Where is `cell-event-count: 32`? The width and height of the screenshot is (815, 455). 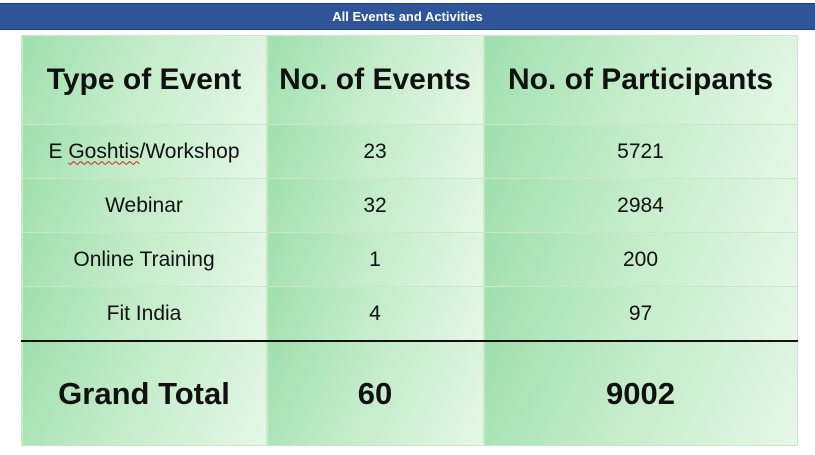
cell-event-count: 32 is located at coordinates (375, 205).